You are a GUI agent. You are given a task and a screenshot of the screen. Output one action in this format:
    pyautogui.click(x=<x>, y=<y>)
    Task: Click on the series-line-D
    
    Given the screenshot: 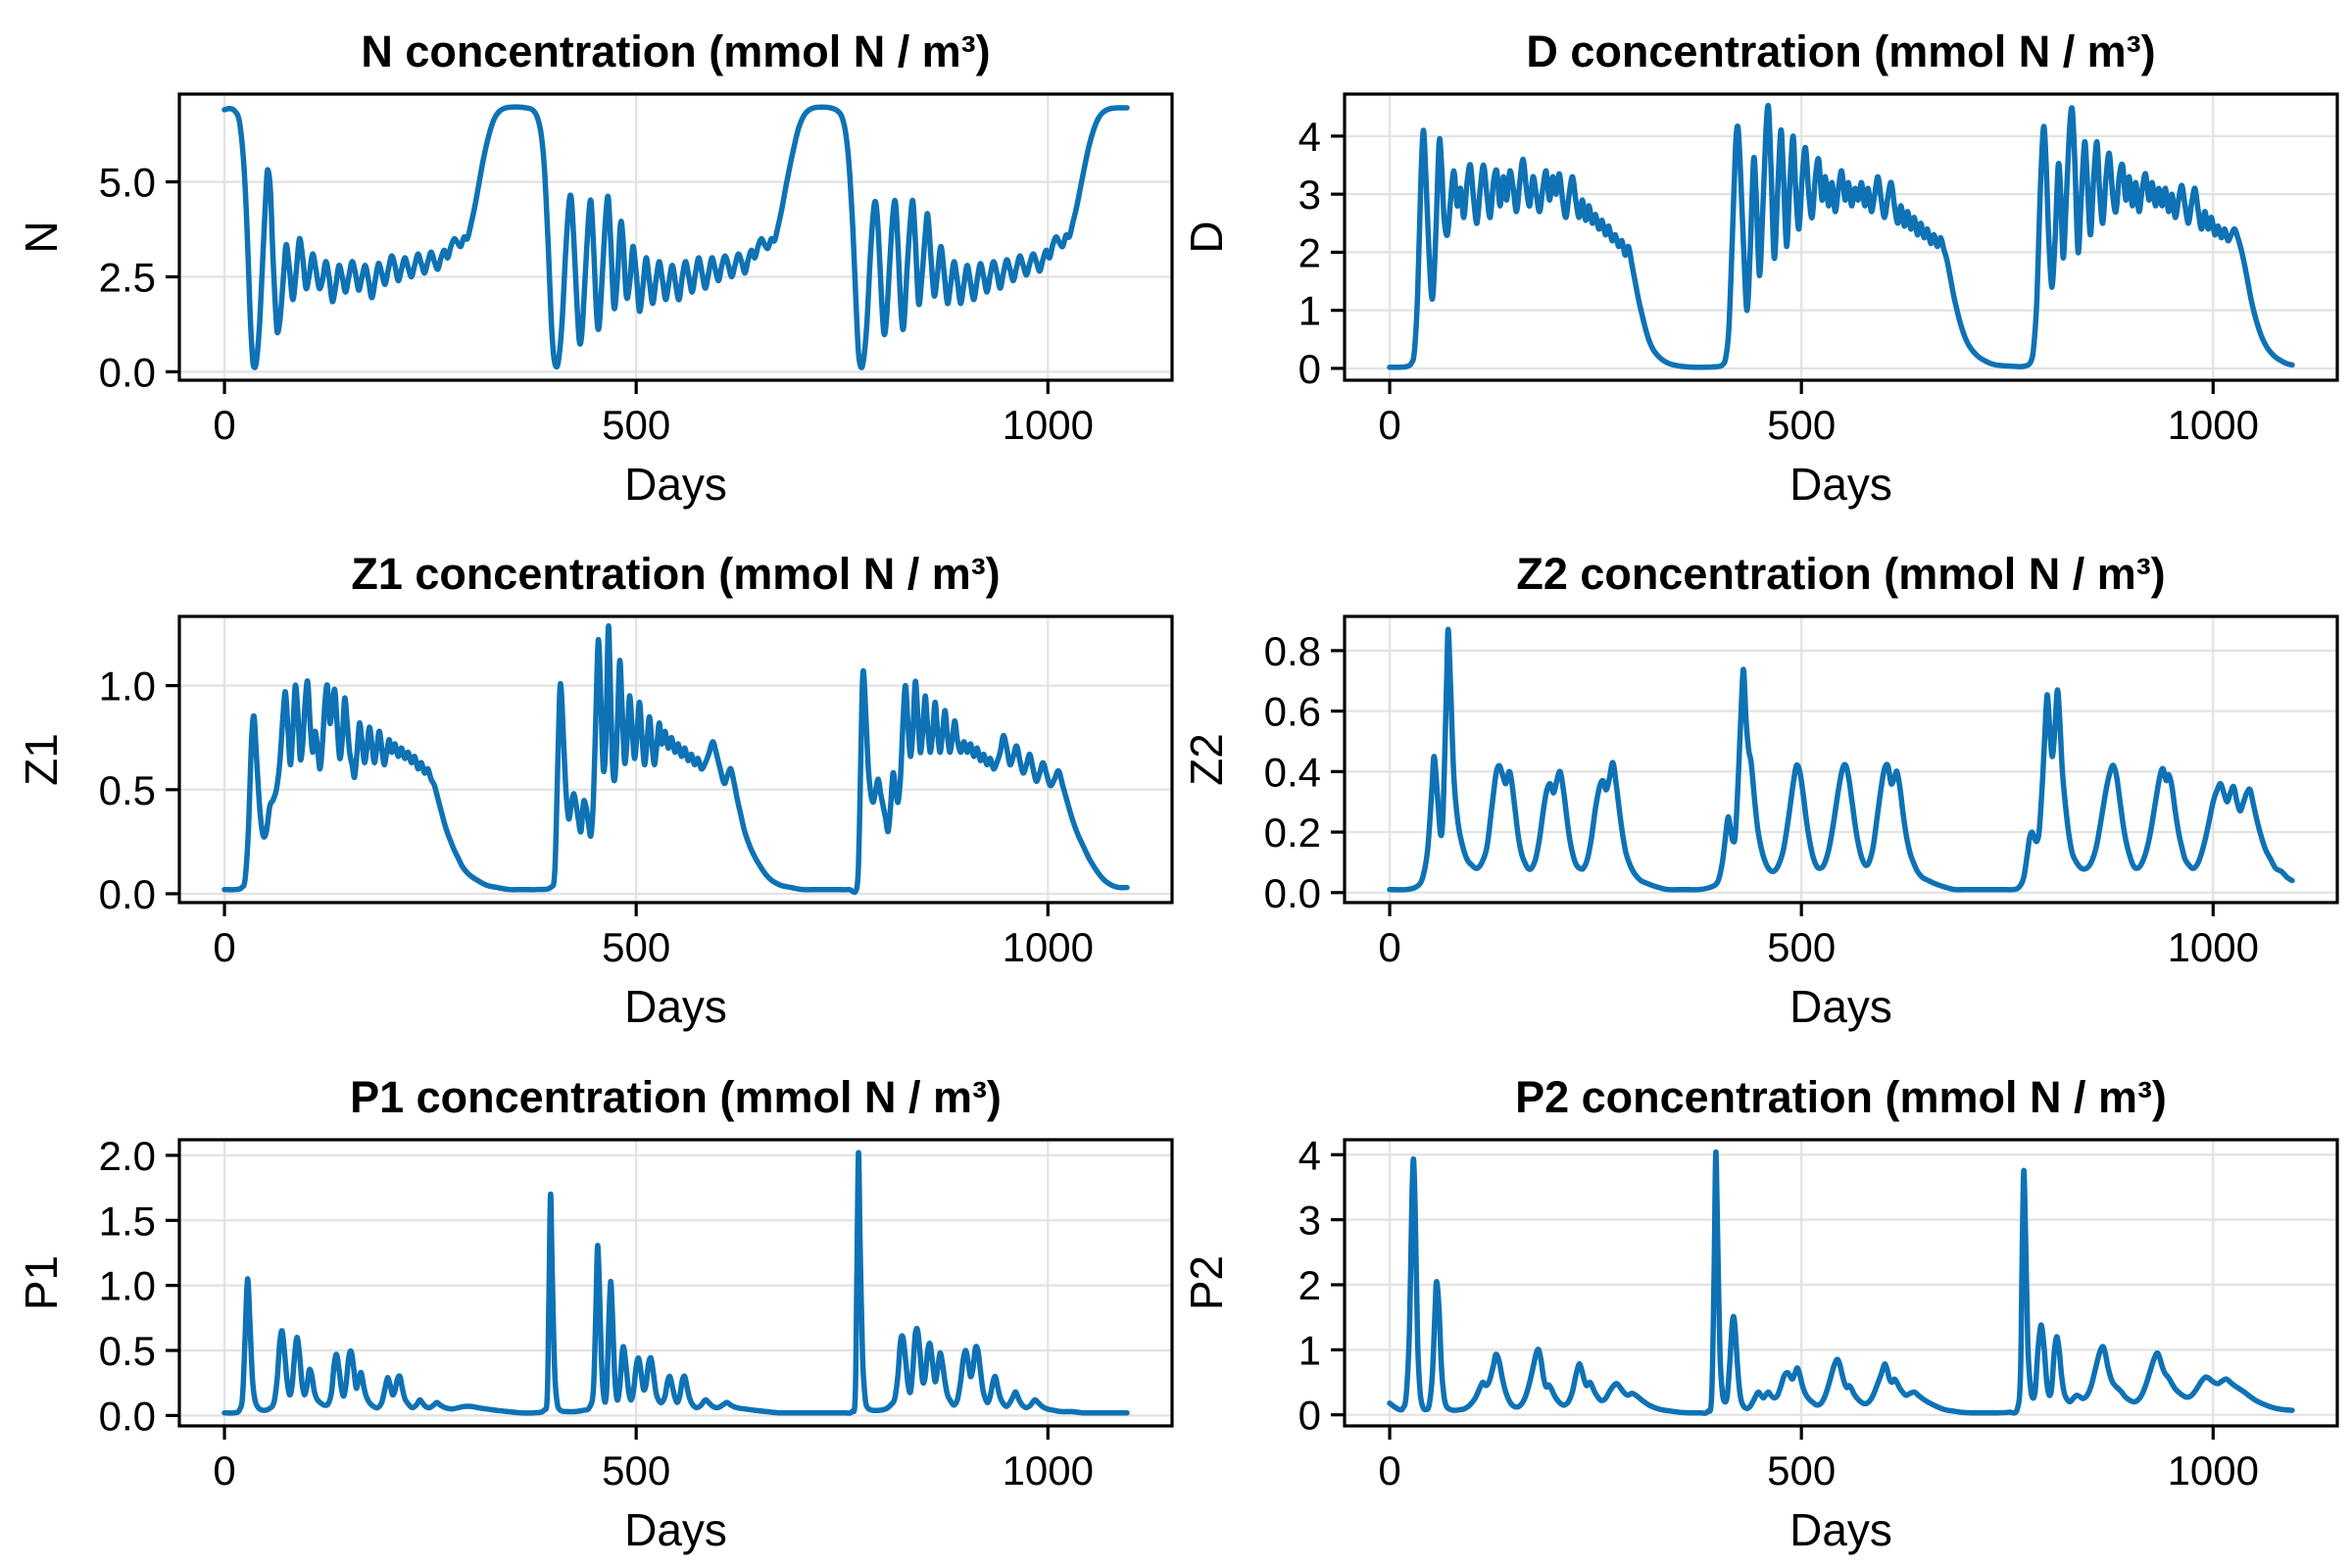 What is the action you would take?
    pyautogui.click(x=1841, y=236)
    